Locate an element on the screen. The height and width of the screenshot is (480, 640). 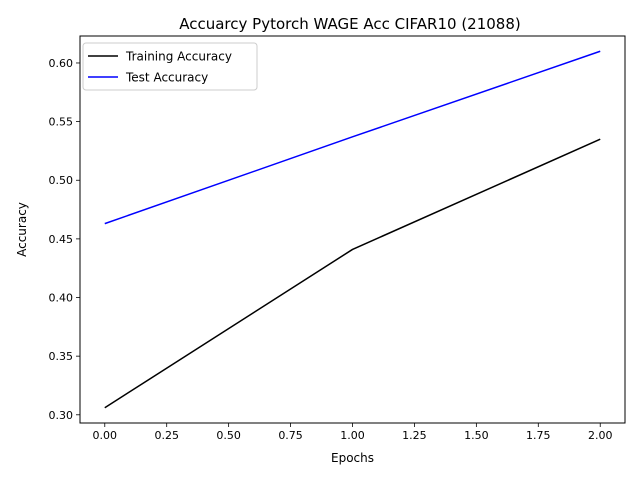
y-tick-label: 0.50 is located at coordinates (61, 180).